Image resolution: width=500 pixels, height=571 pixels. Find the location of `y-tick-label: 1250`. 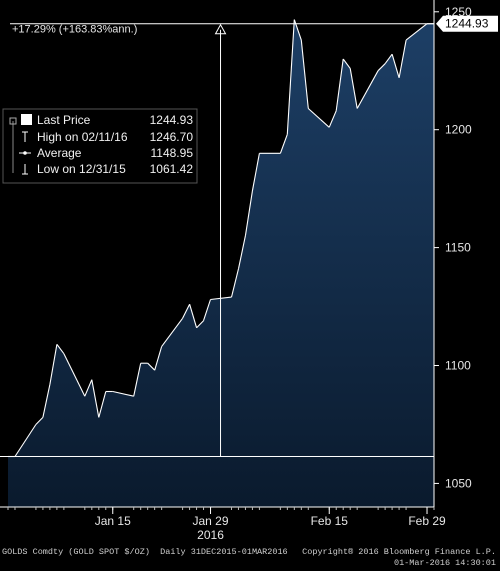

y-tick-label: 1250 is located at coordinates (458, 12).